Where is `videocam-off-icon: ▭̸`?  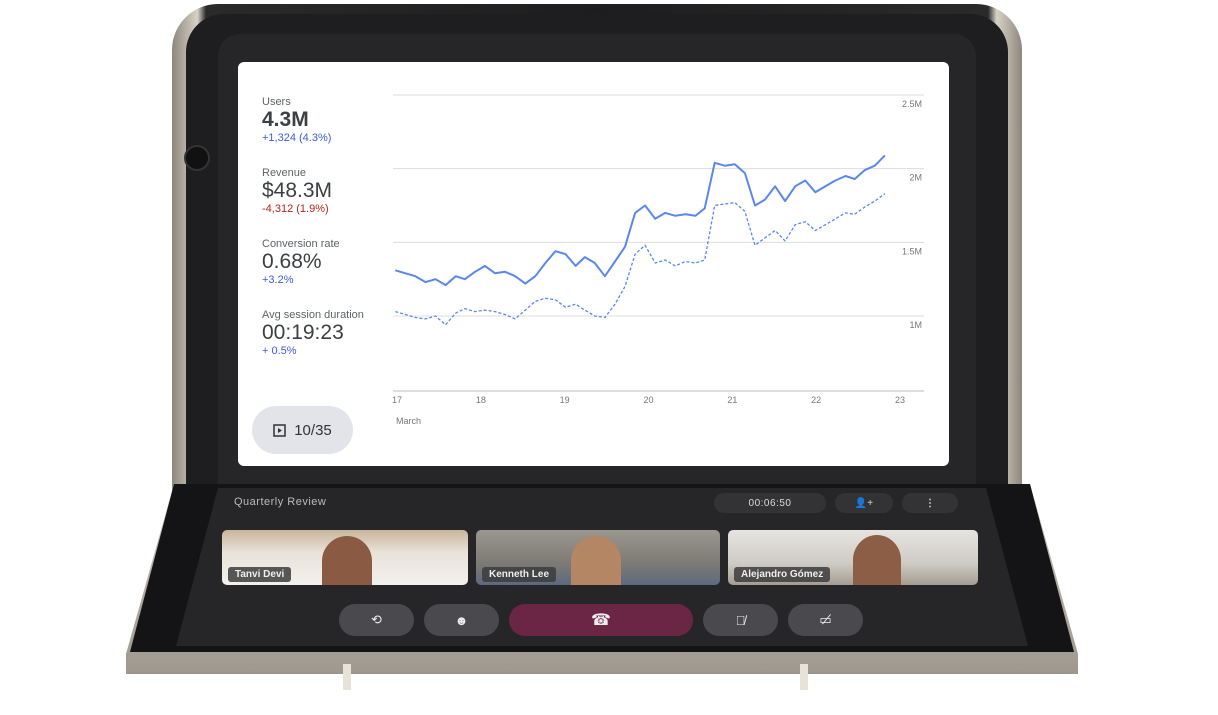 videocam-off-icon: ▭̸ is located at coordinates (825, 619).